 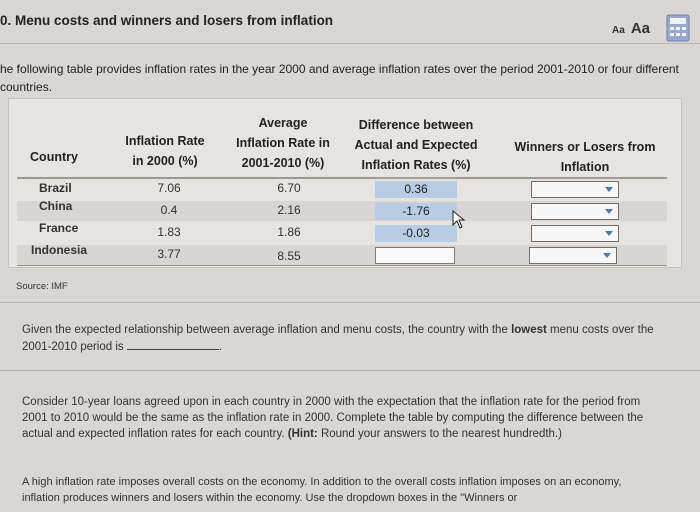 I want to click on rate-2000: 0.4, so click(x=169, y=210).